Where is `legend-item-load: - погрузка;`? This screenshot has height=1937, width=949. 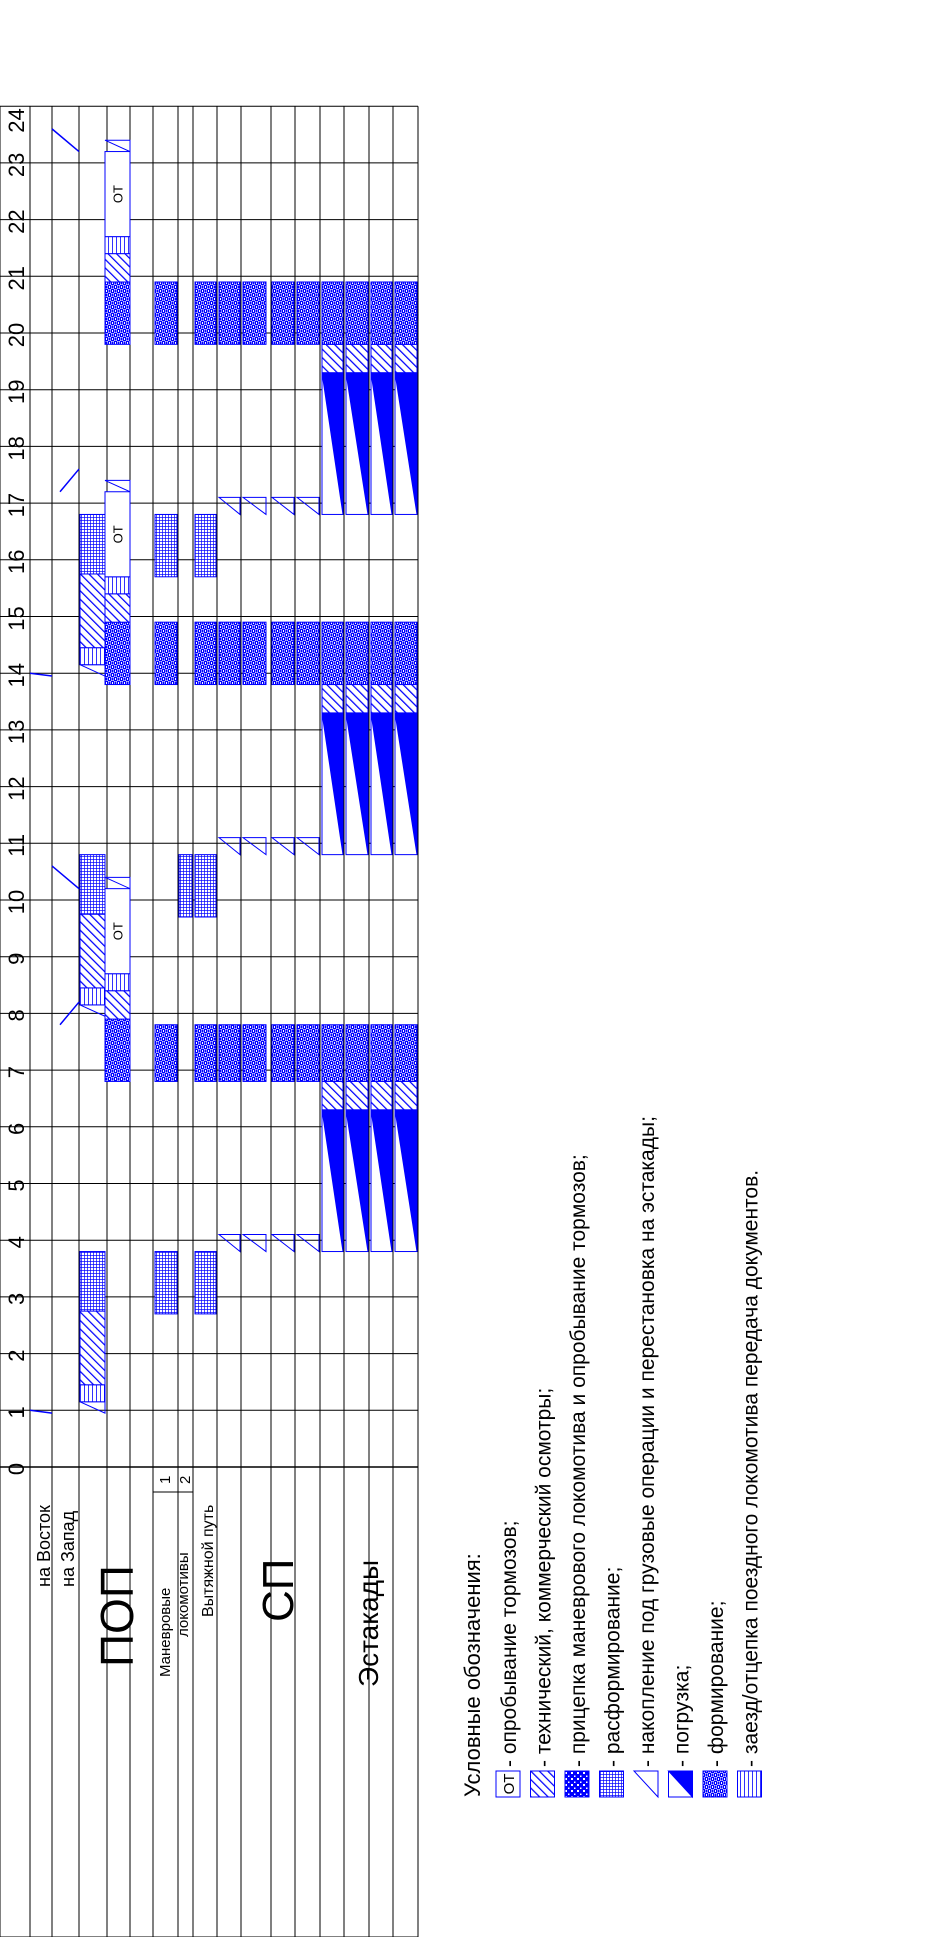 legend-item-load: - погрузка; is located at coordinates (680, 1732).